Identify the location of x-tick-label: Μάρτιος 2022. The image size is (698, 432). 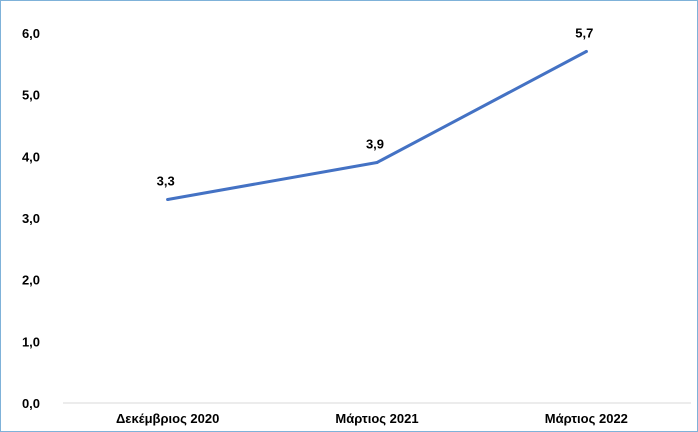
(586, 418).